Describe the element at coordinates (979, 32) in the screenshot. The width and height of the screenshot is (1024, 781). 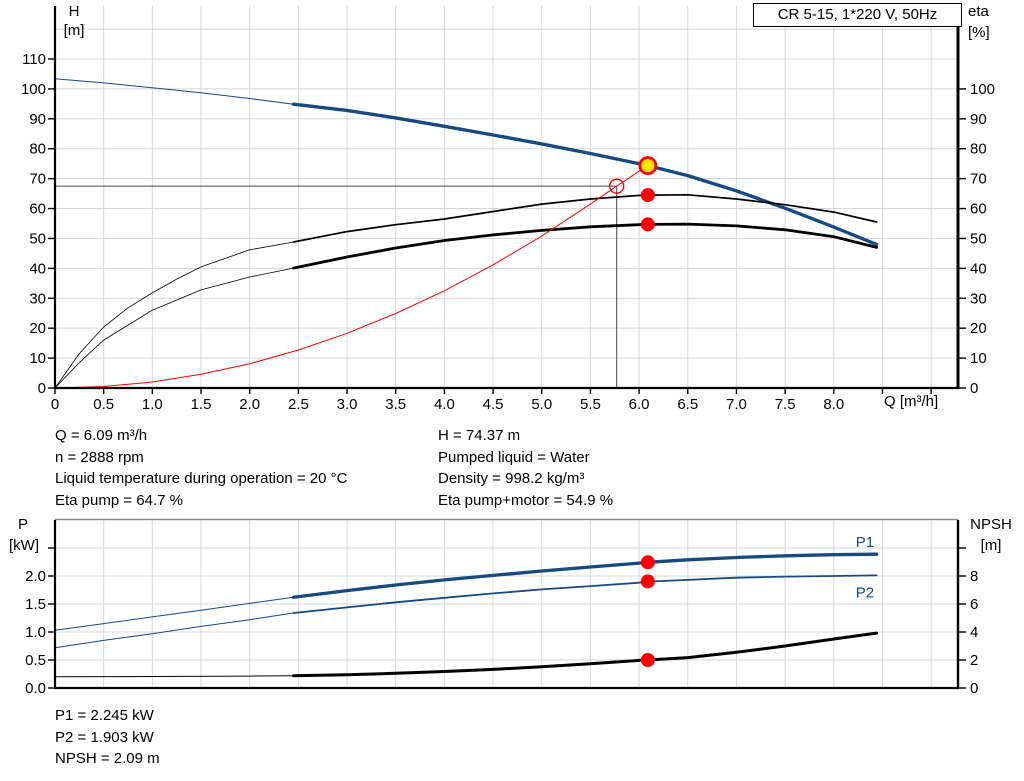
I see `eta-axis-unit: [%]` at that location.